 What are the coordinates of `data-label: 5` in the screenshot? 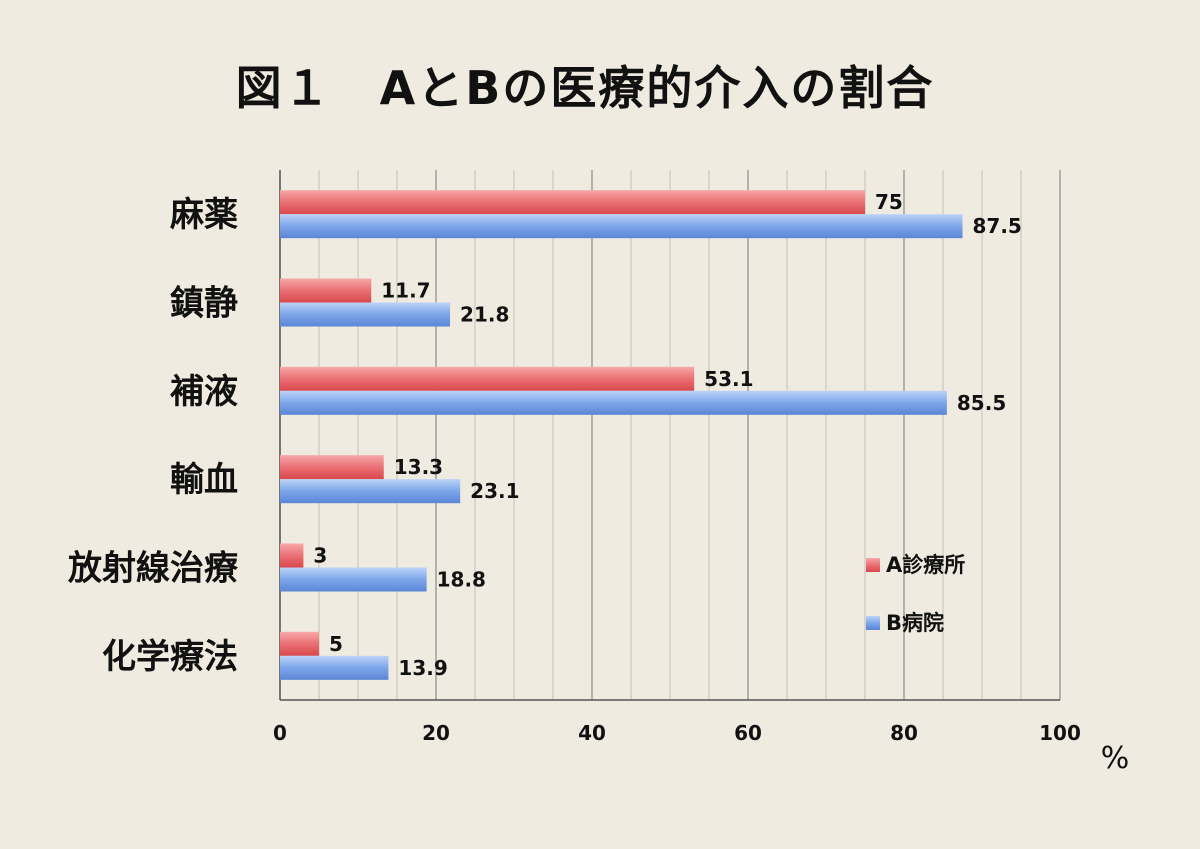 It's located at (336, 644).